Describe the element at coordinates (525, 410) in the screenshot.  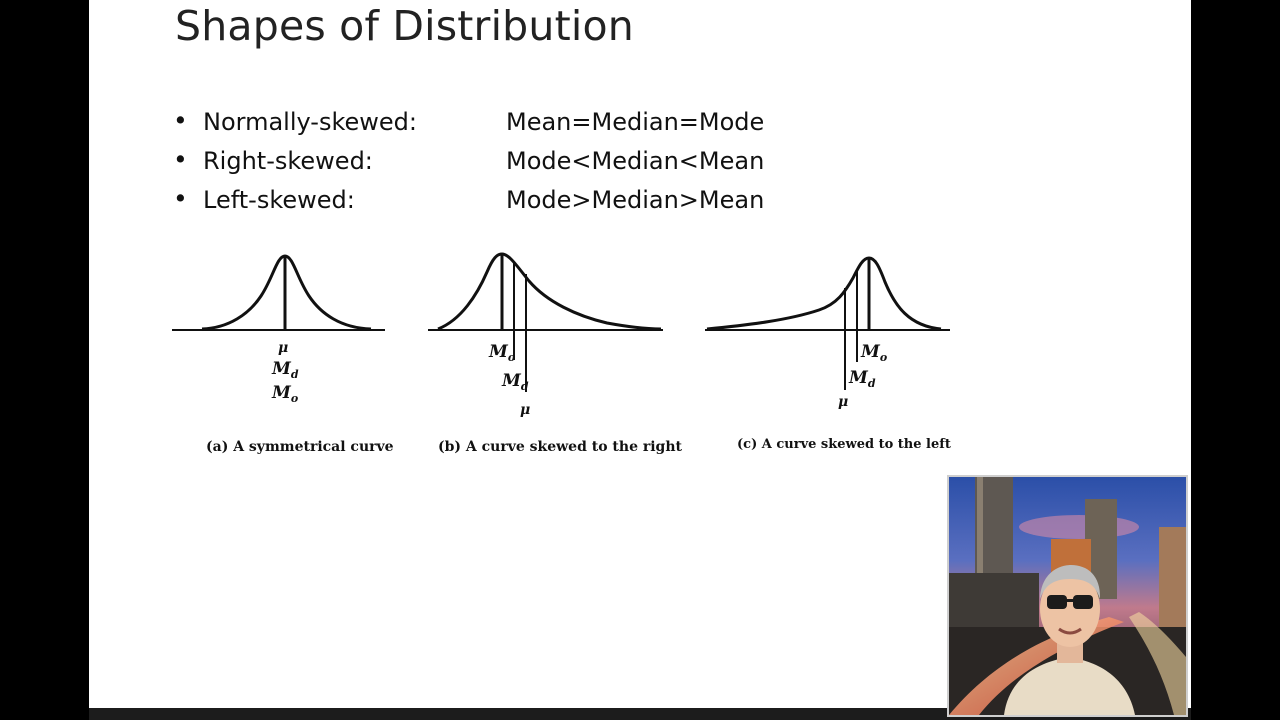
I see `label-mu-b: μ` at that location.